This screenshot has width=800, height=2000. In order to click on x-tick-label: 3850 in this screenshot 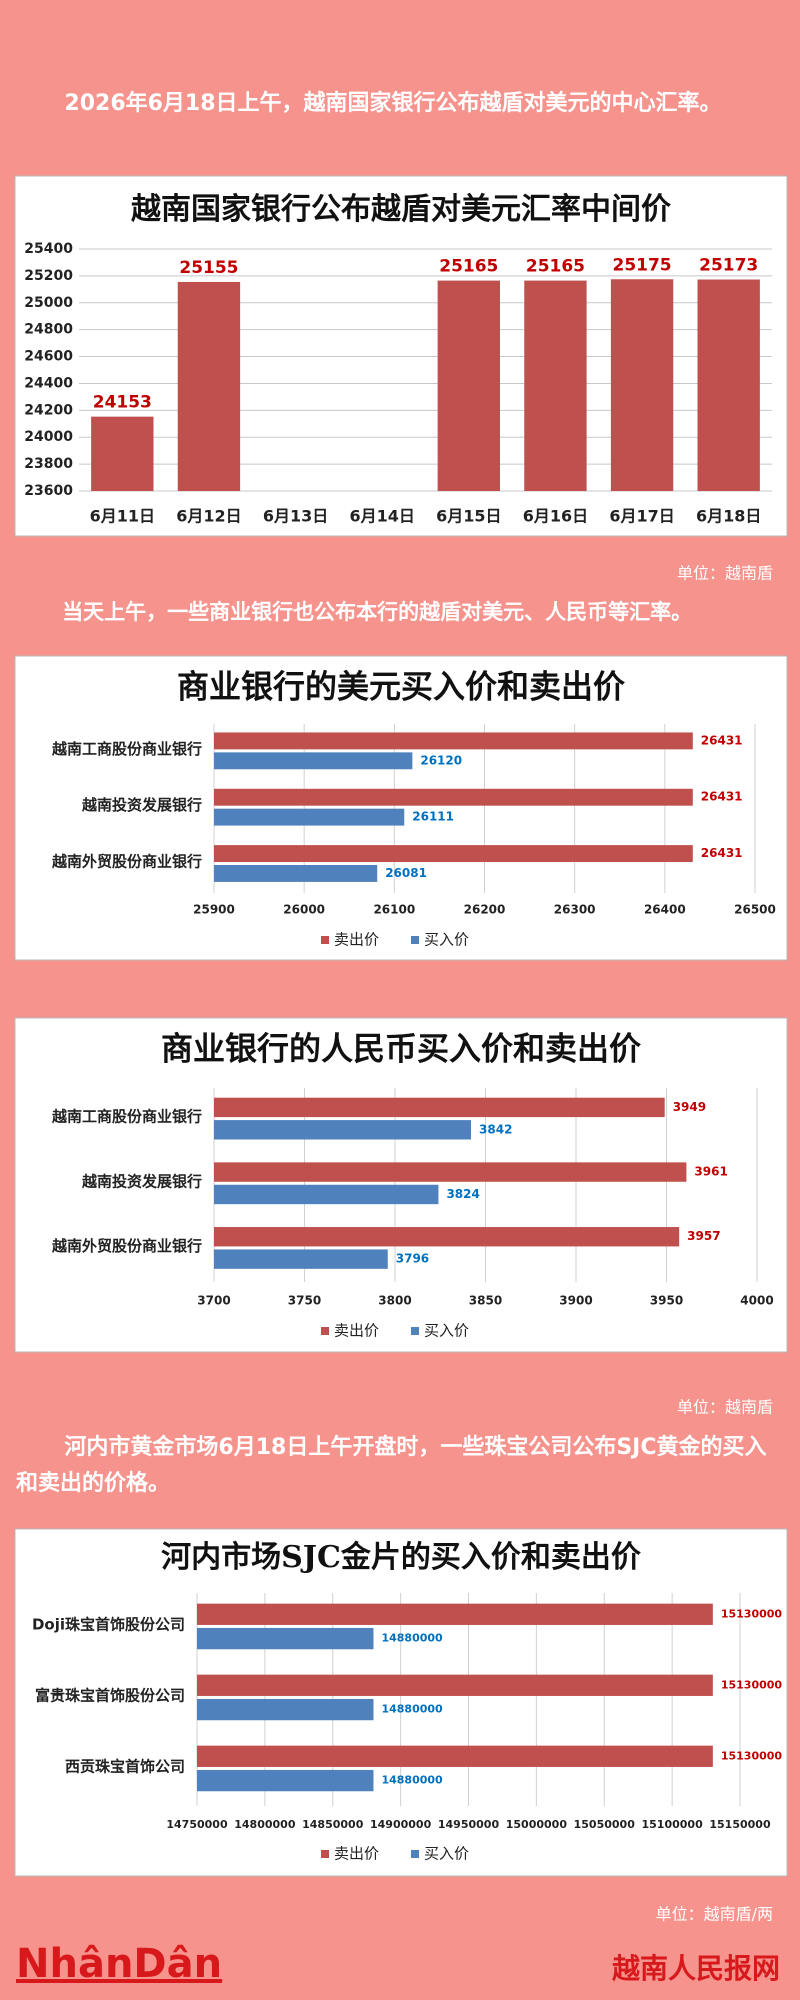, I will do `click(485, 1301)`.